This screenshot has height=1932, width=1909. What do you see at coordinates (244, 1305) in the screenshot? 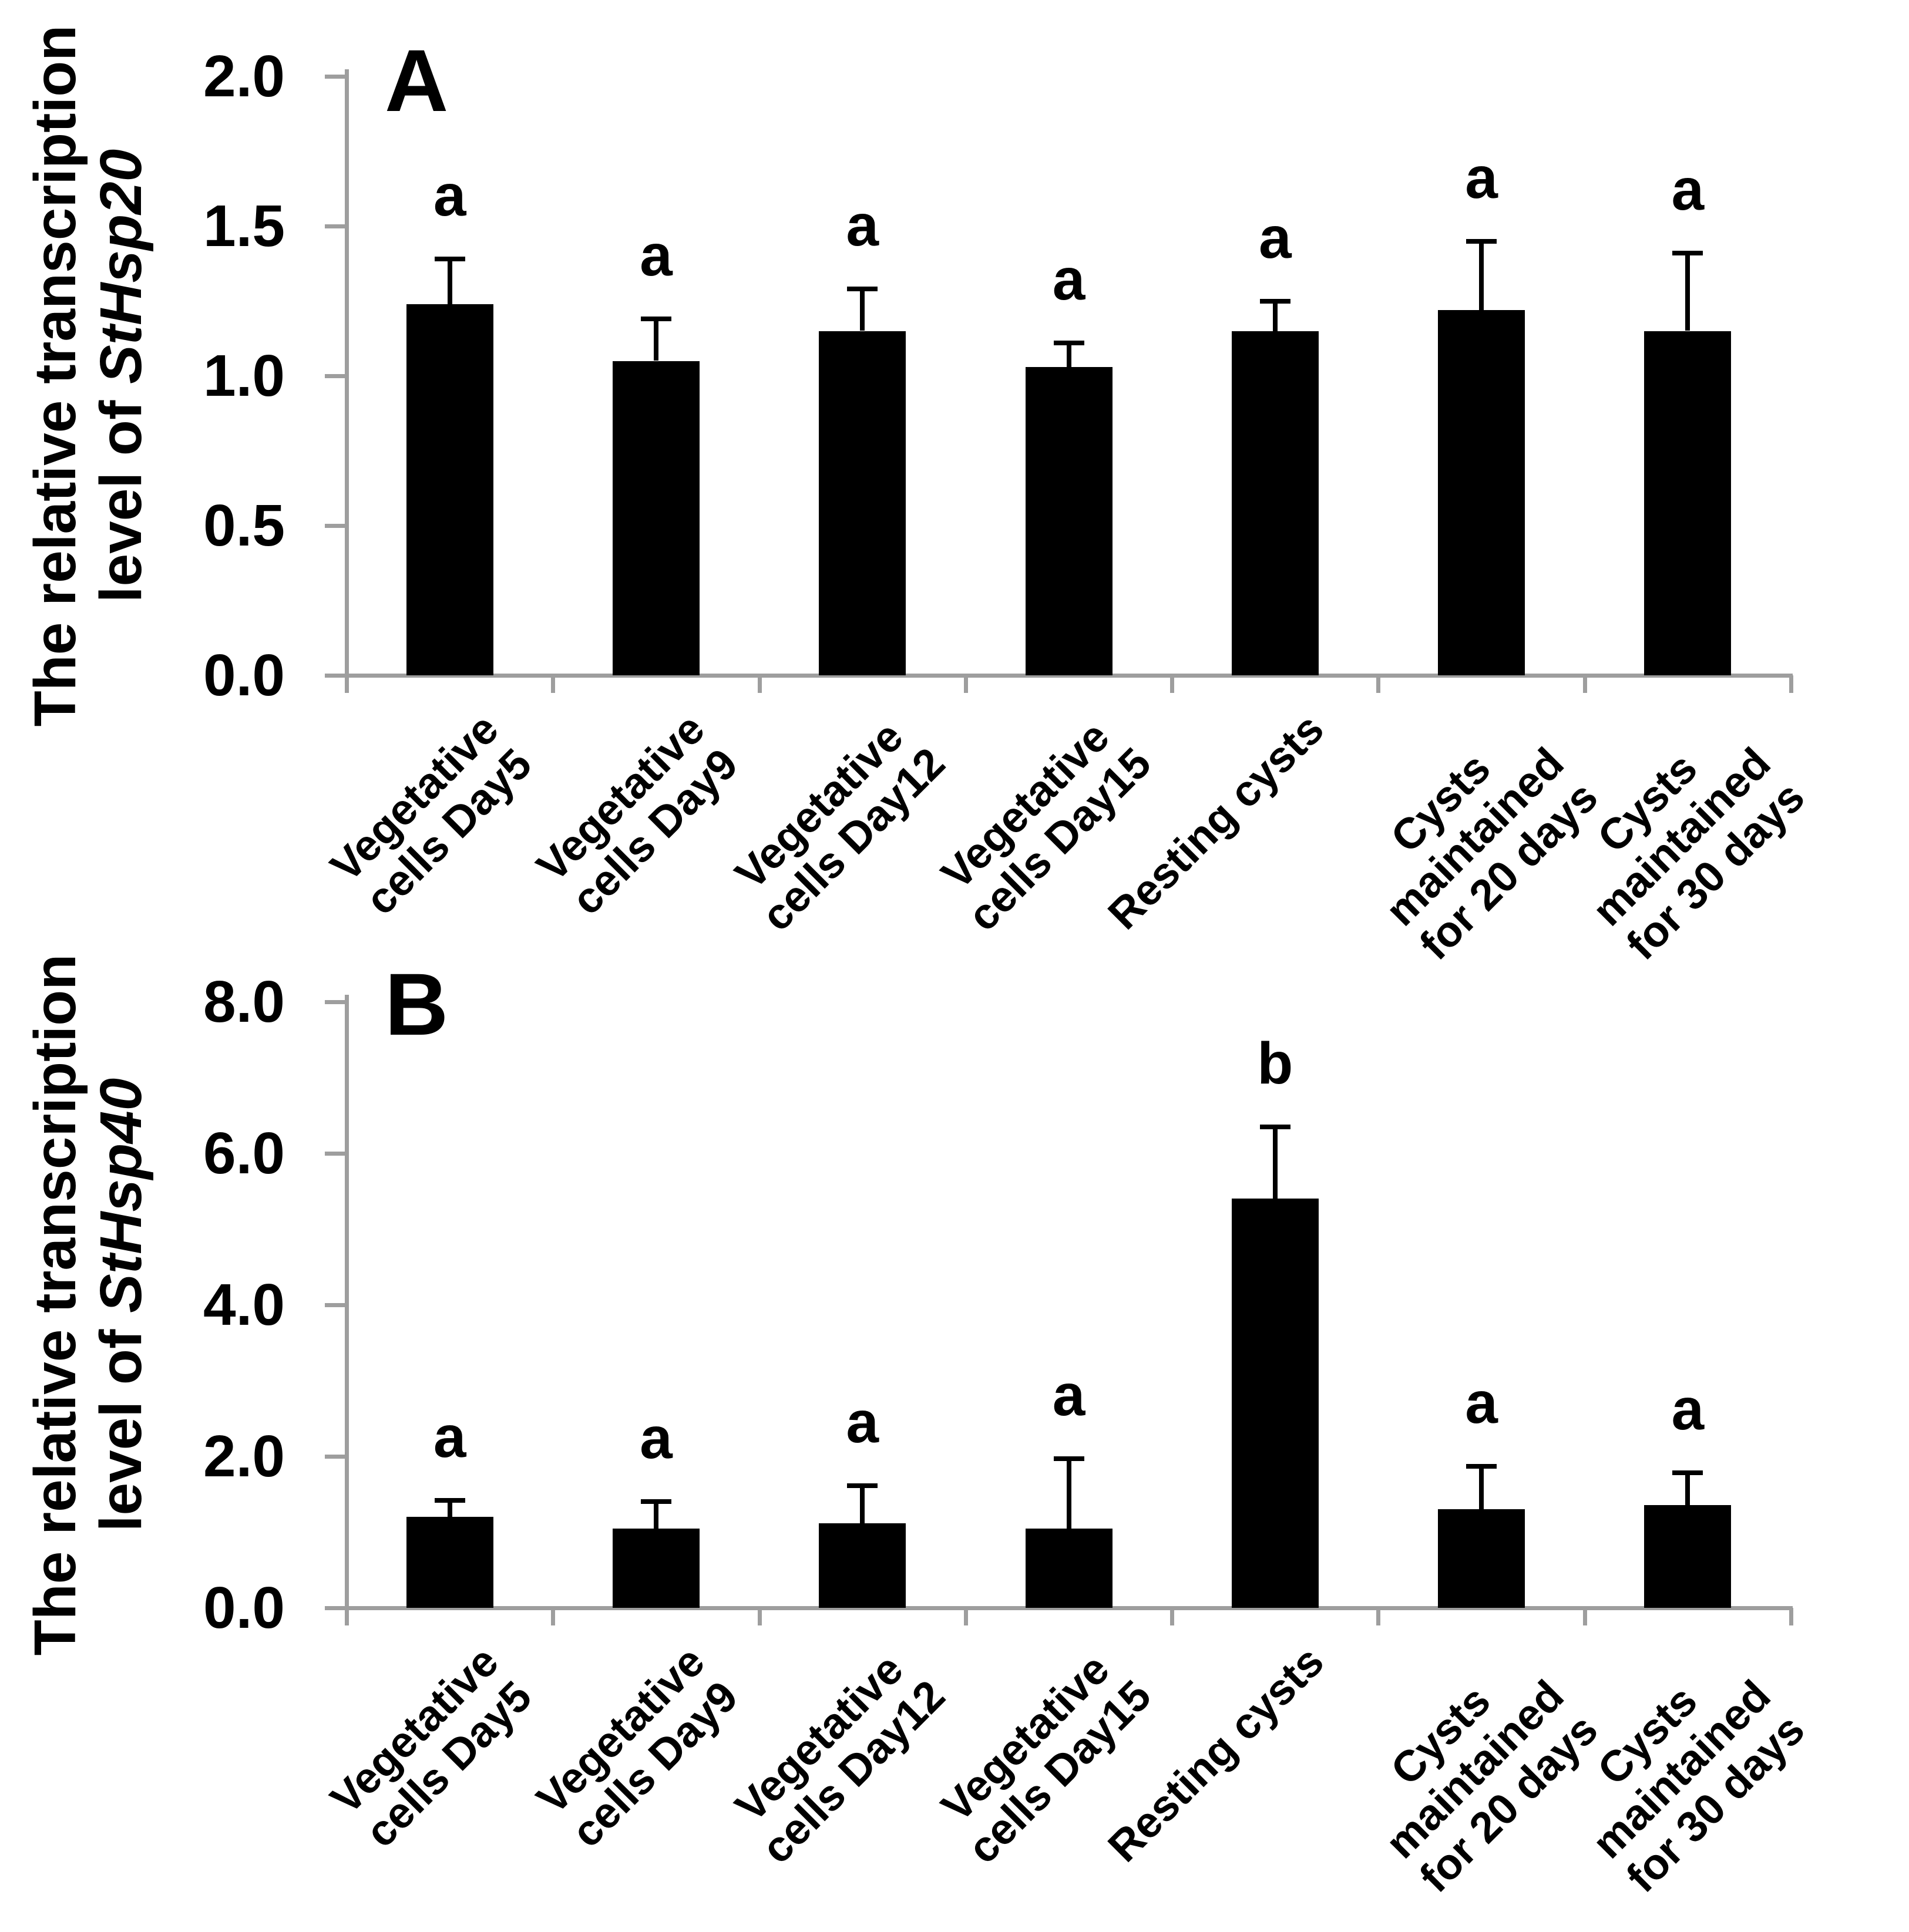
I see `y-tick-label: 4.0` at bounding box center [244, 1305].